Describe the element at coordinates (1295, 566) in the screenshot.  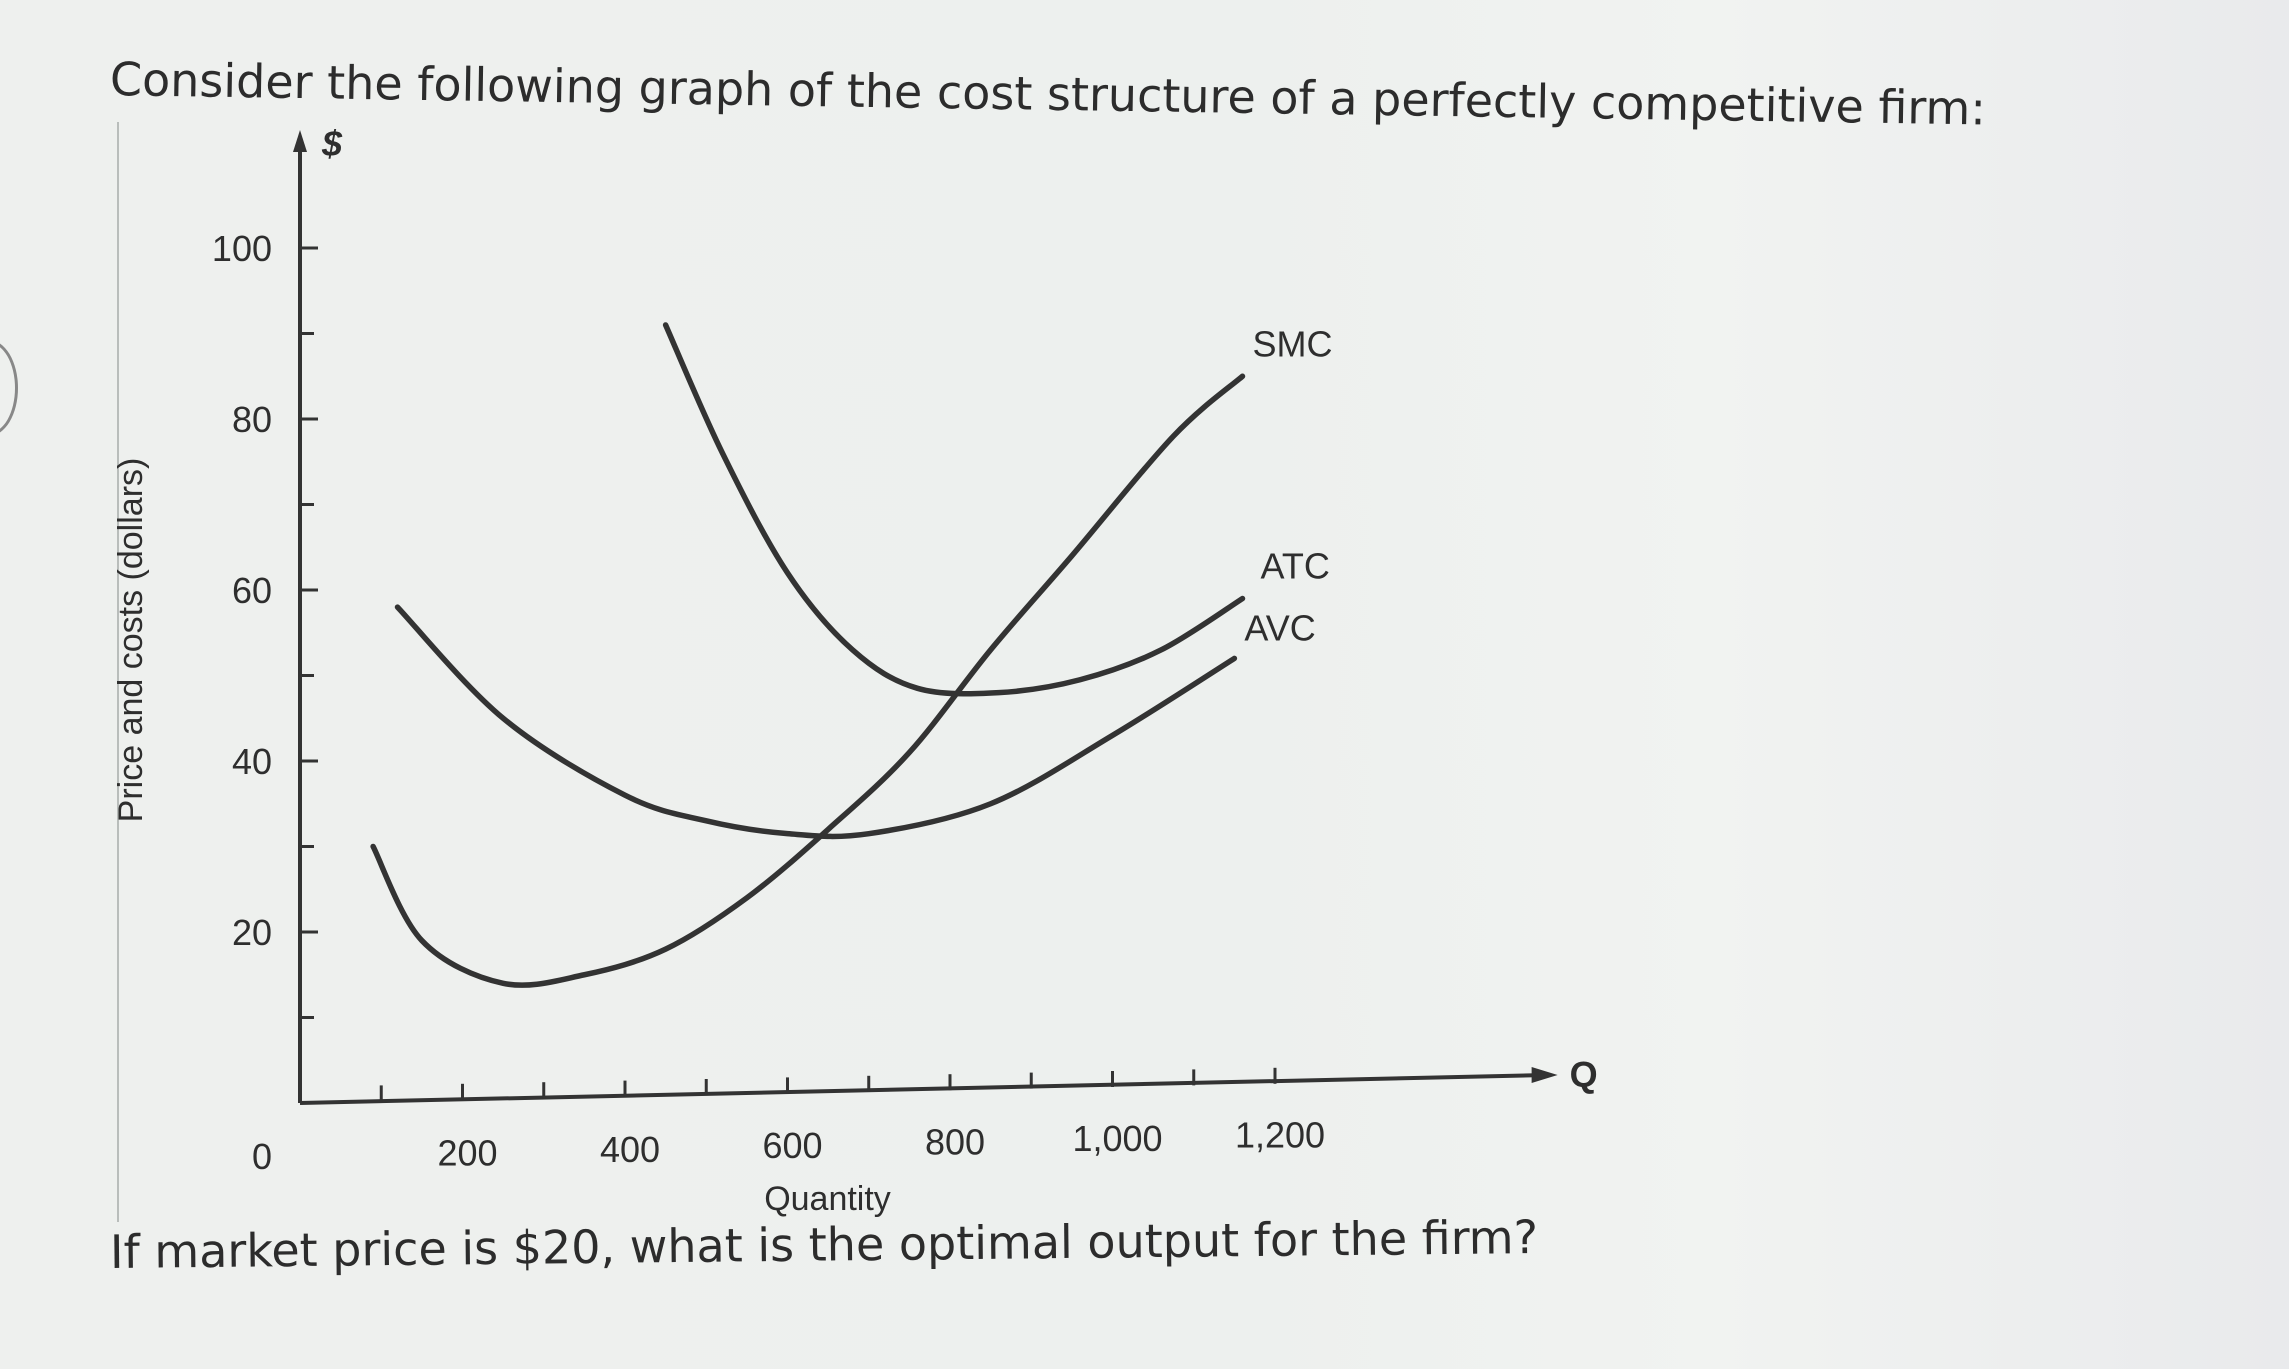
I see `atc-label: ATC` at that location.